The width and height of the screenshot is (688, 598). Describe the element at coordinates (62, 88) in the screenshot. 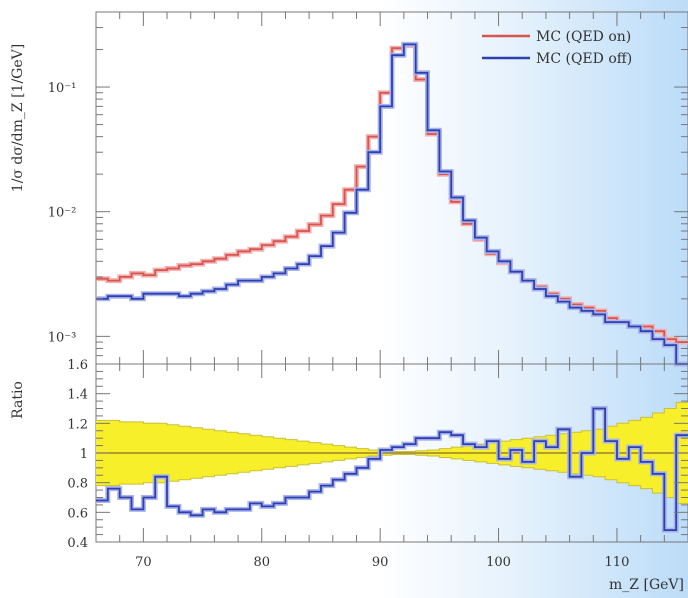

I see `y-tick-label: 10⁻¹` at that location.